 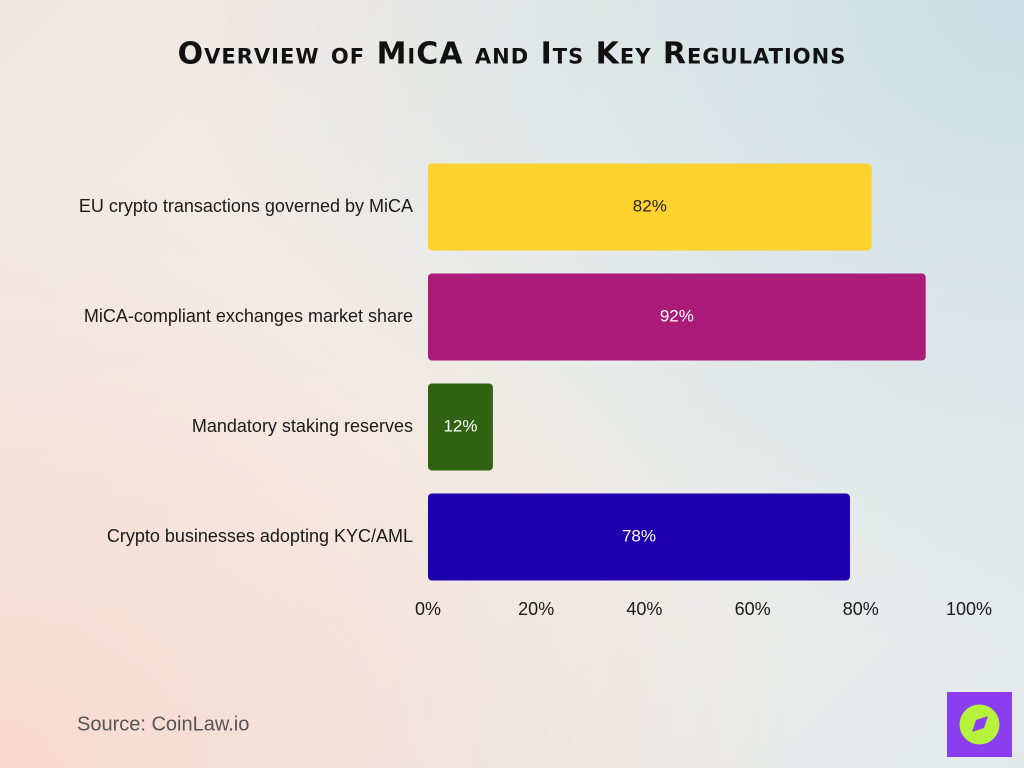 I want to click on category-label: MiCA-compliant exchanges market share, so click(x=248, y=316).